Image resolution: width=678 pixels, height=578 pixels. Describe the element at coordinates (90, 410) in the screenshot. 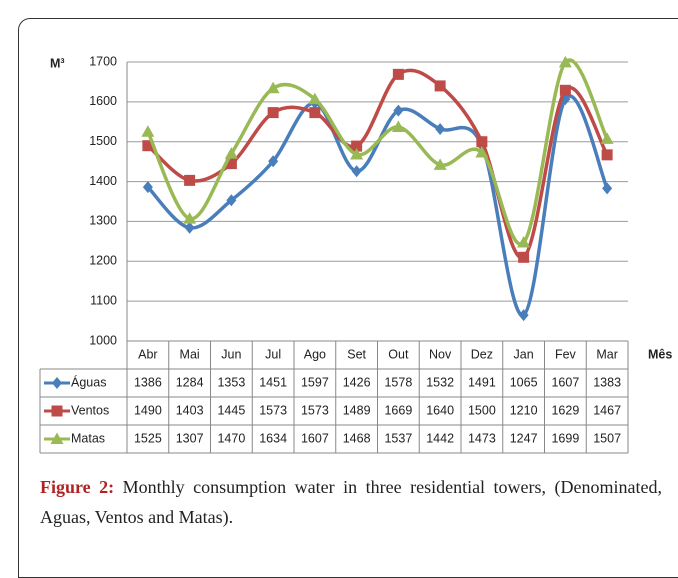

I see `legend-label: Ventos` at that location.